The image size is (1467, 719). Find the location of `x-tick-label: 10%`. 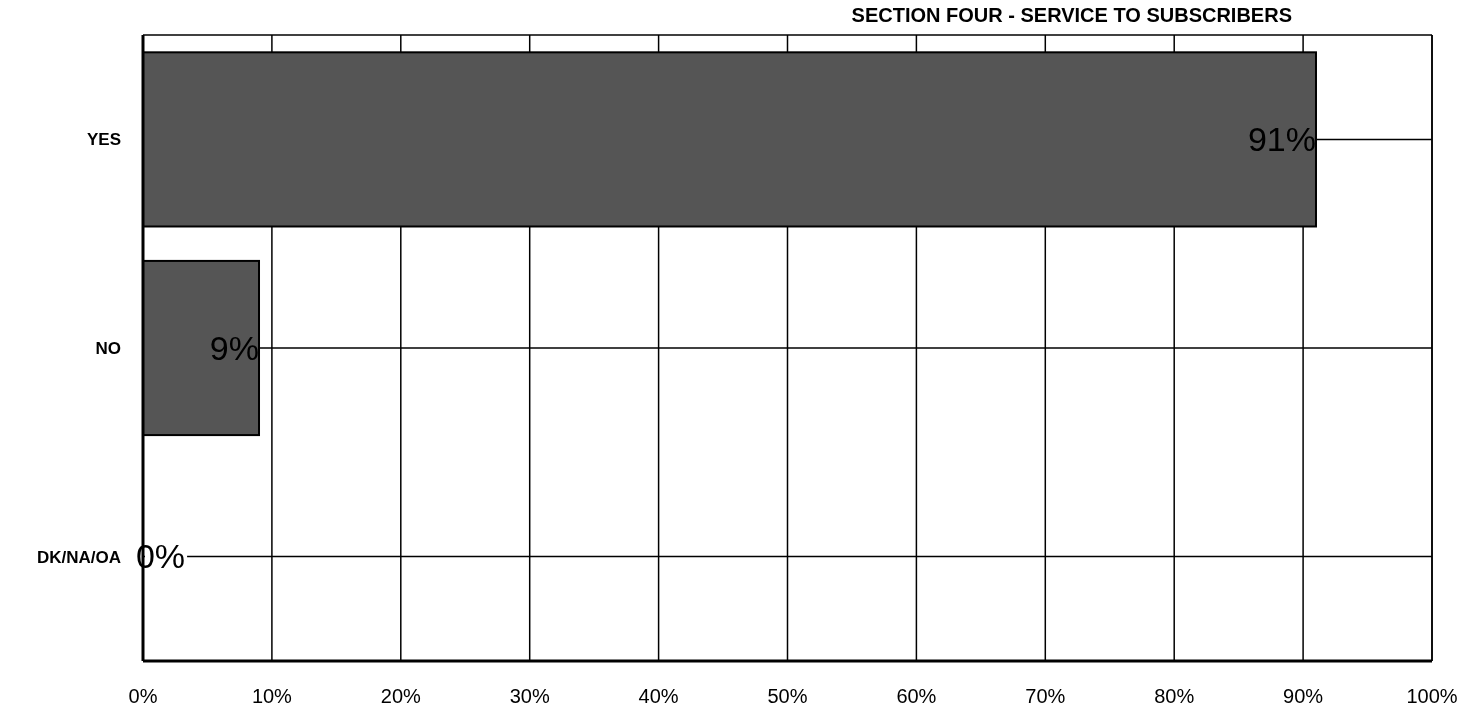

x-tick-label: 10% is located at coordinates (272, 696).